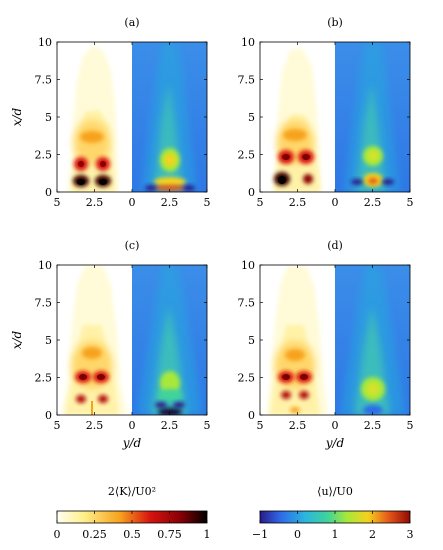  What do you see at coordinates (169, 534) in the screenshot?
I see `colorbar-tick-label: 0.75` at bounding box center [169, 534].